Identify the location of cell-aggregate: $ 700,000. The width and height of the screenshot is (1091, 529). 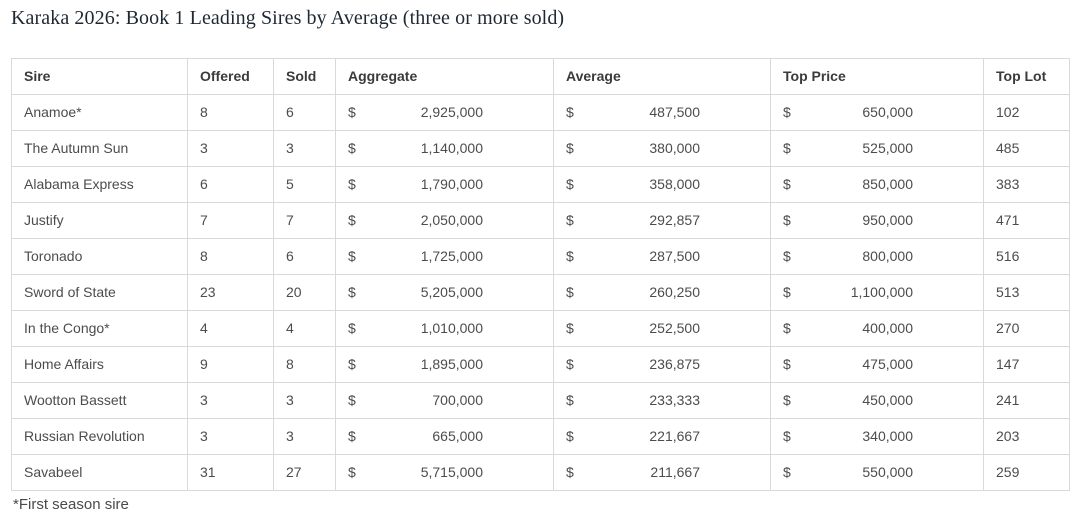
(444, 400).